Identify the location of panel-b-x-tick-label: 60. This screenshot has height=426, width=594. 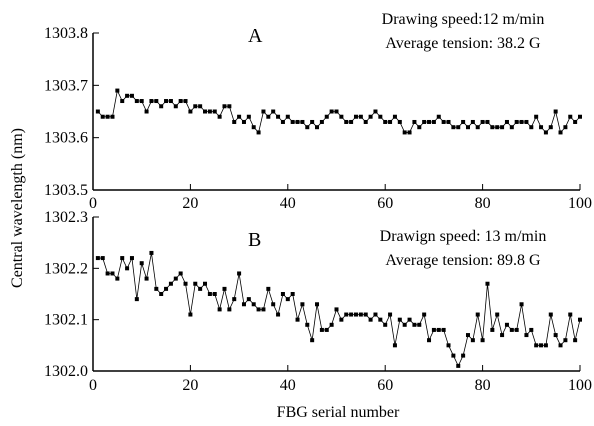
(385, 385).